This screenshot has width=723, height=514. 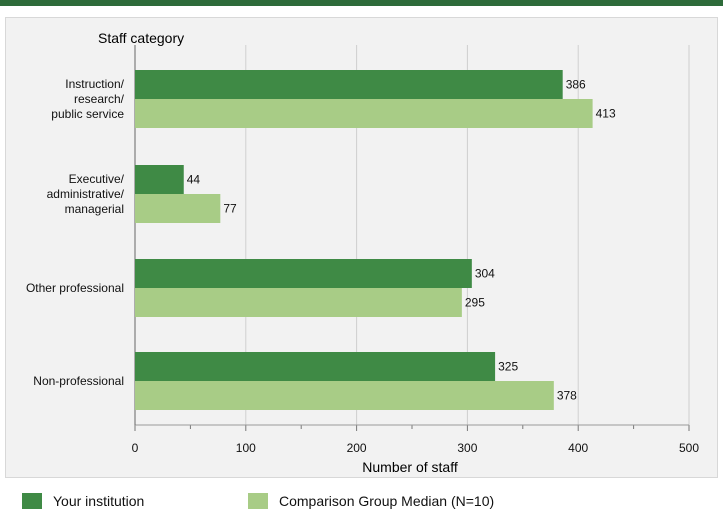 I want to click on category-label: Executive/administrative/managerial, so click(x=86, y=194).